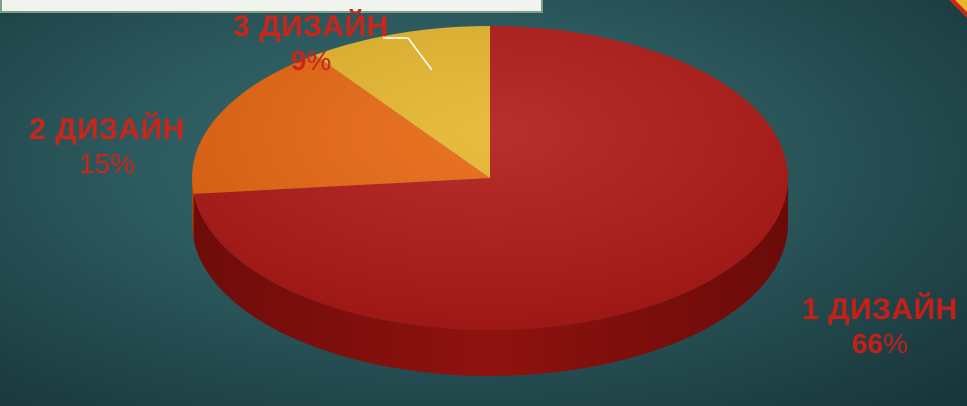  Describe the element at coordinates (954, 13) in the screenshot. I see `corner-decoration` at that location.